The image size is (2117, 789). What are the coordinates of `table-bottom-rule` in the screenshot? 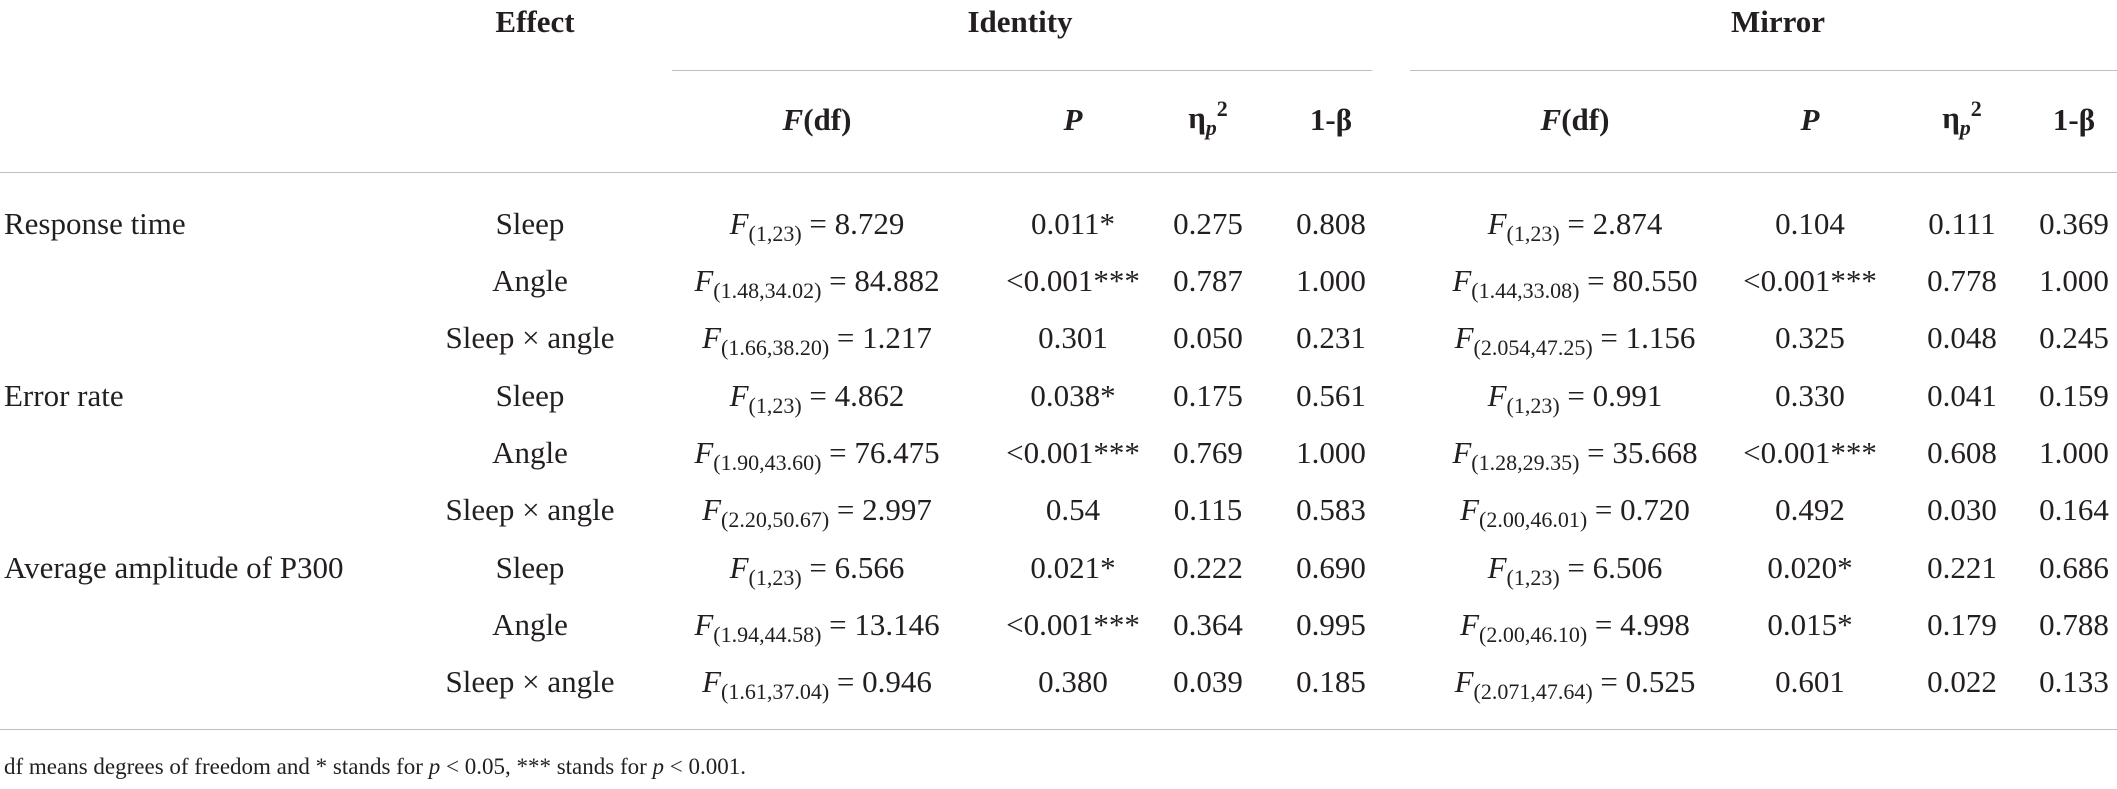 It's located at (1058, 729).